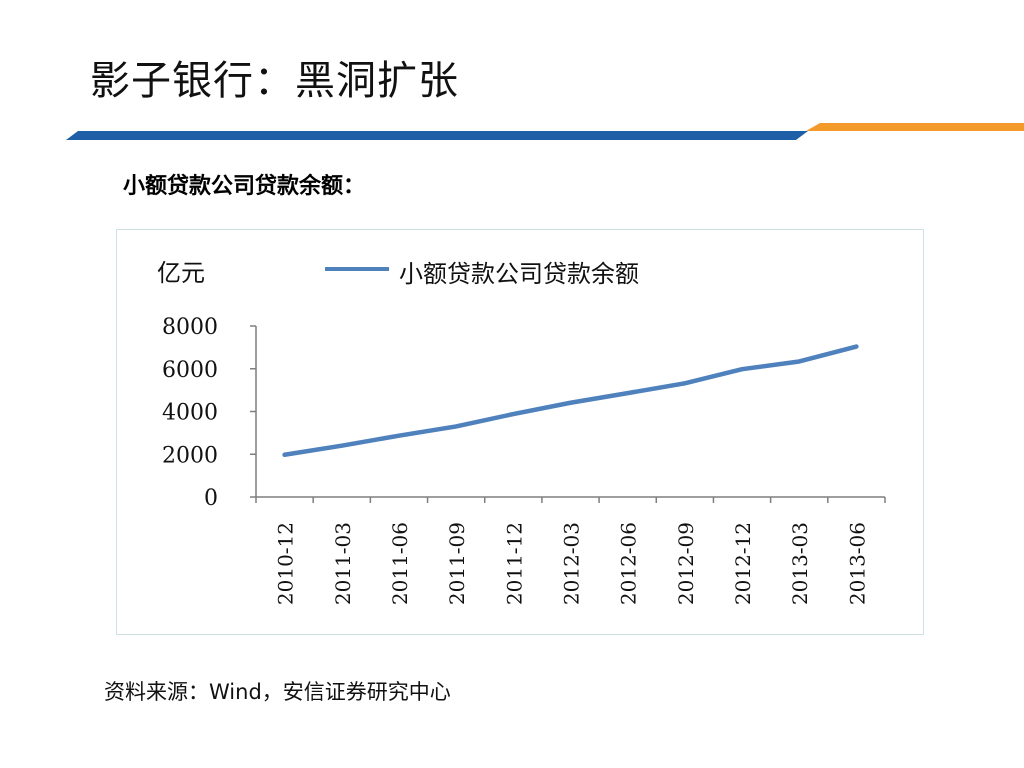  What do you see at coordinates (437, 135) in the screenshot?
I see `blue-stripe` at bounding box center [437, 135].